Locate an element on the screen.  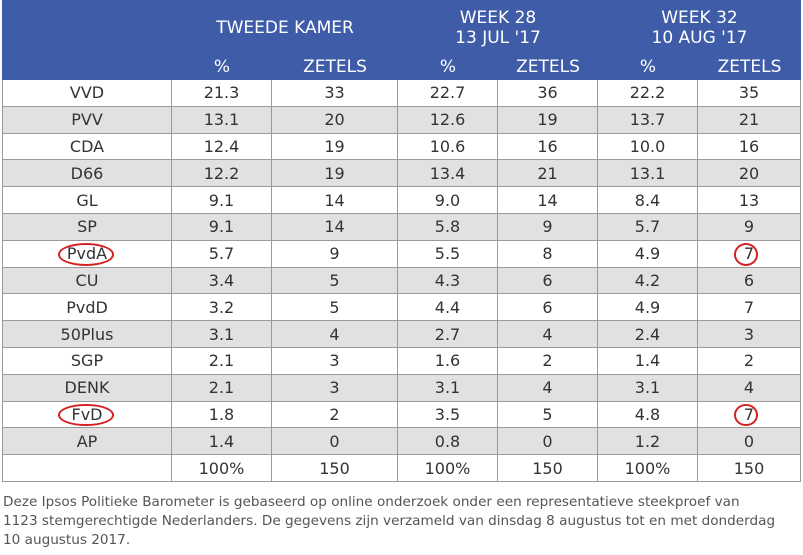
cell: 22.2 is located at coordinates (648, 93).